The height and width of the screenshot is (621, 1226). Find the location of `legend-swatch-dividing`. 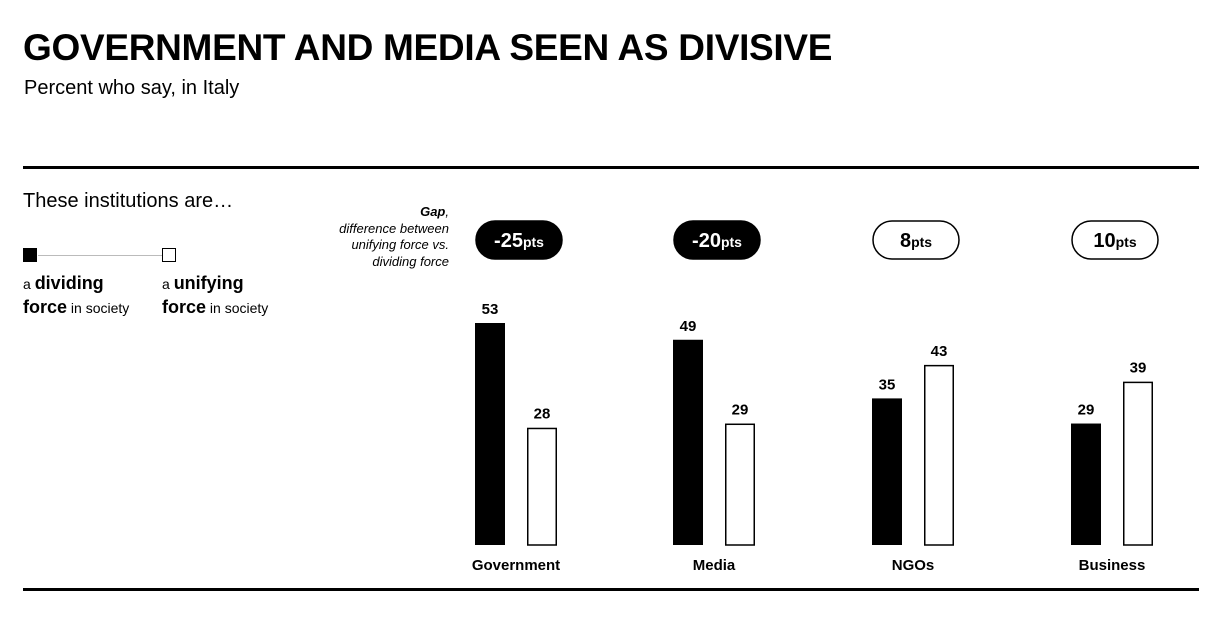

legend-swatch-dividing is located at coordinates (30, 255).